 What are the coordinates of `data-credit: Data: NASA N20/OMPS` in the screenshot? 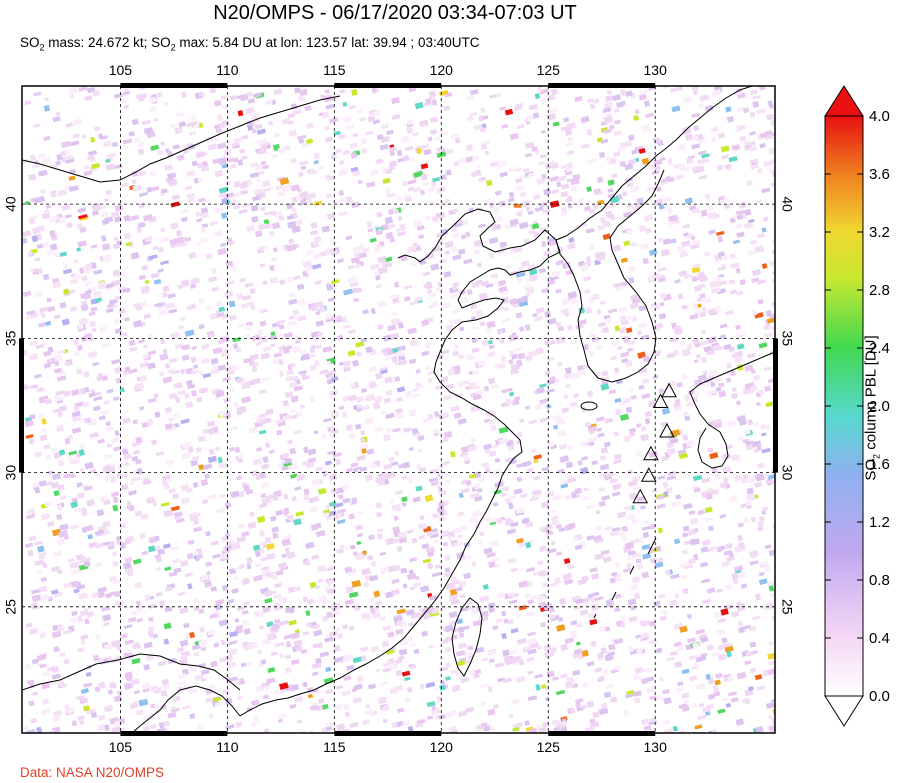 It's located at (92, 772).